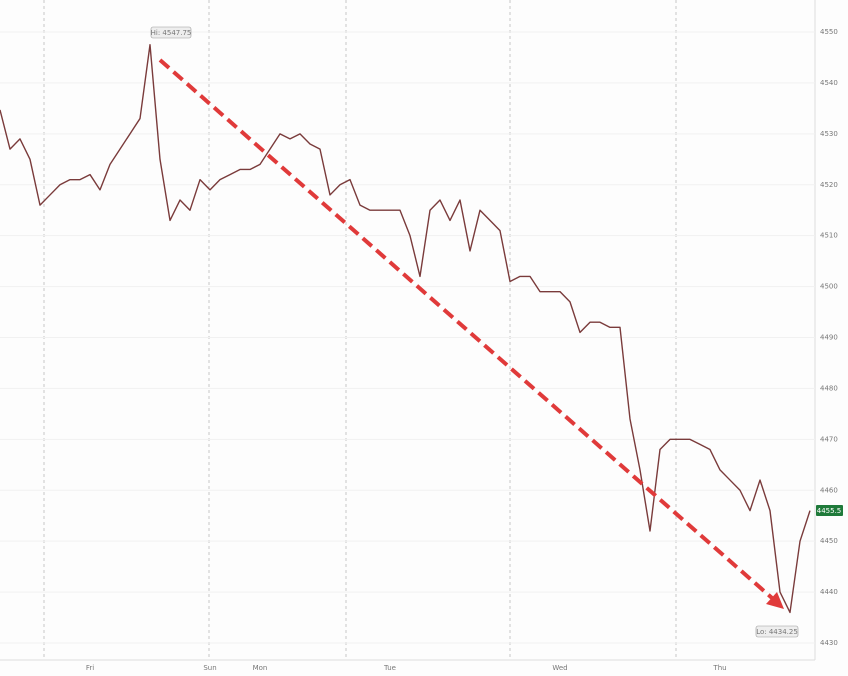 This screenshot has height=676, width=848. I want to click on x-tick-label: Wed, so click(559, 668).